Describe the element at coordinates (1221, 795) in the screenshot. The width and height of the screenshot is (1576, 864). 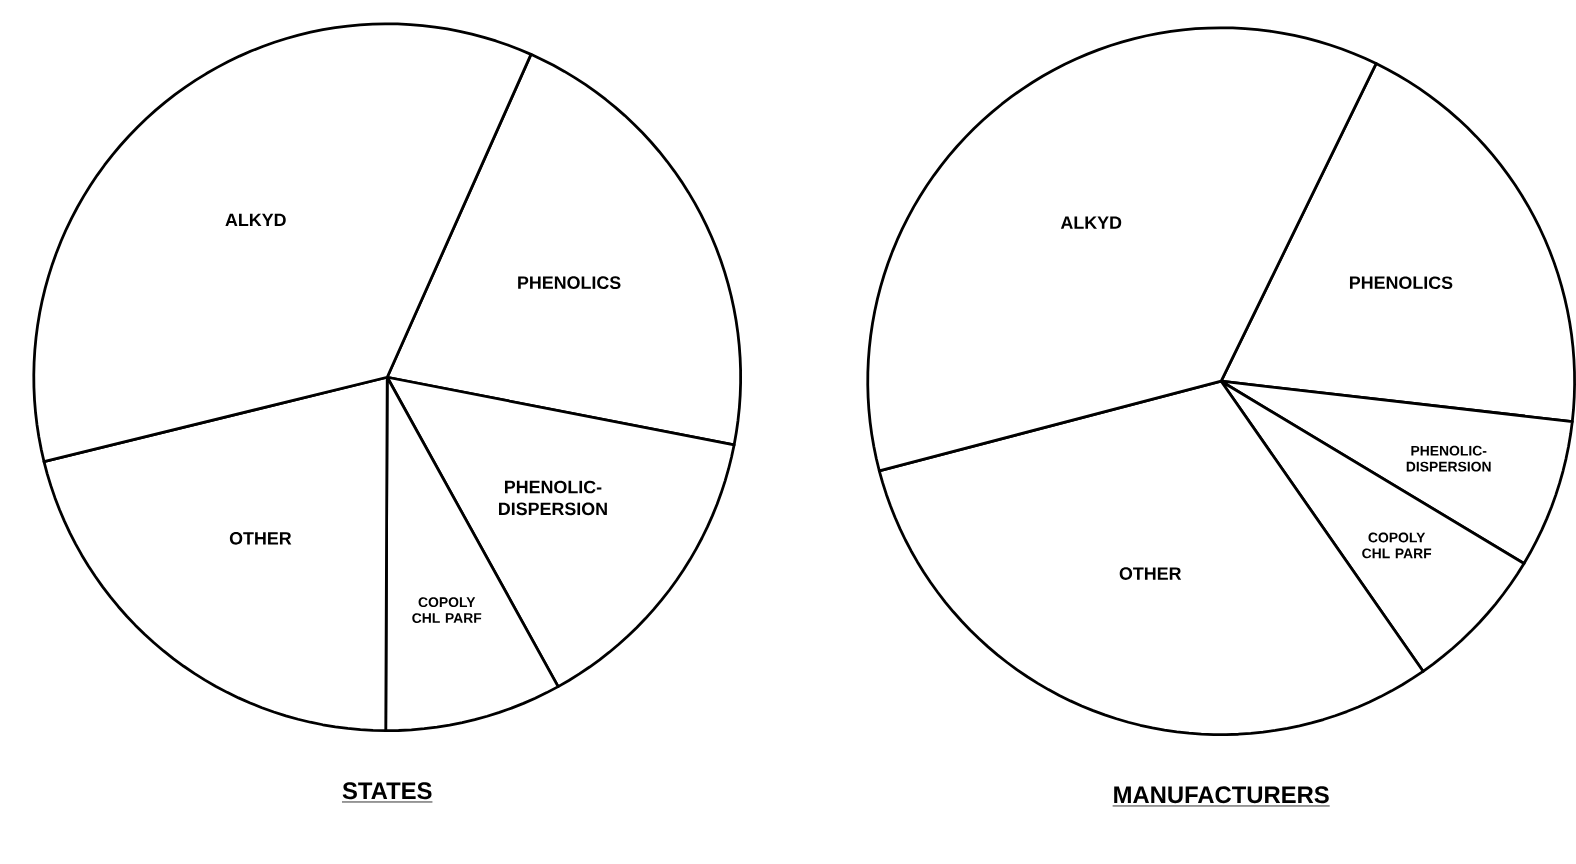
I see `text: MANUFACTURERS` at that location.